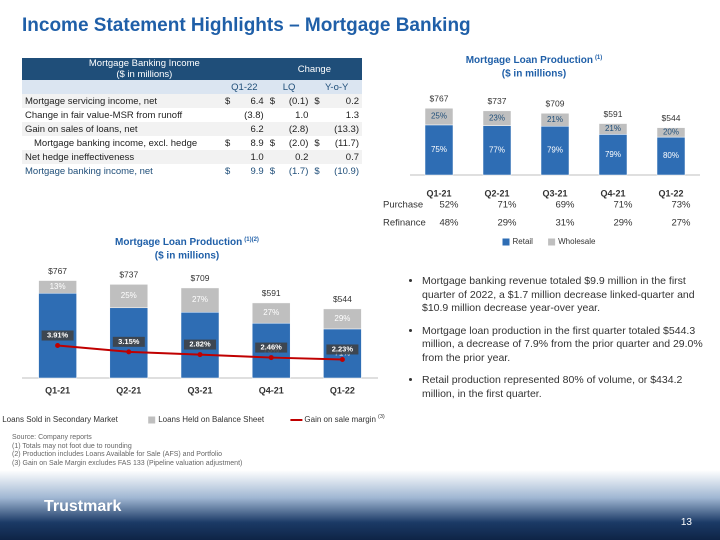  What do you see at coordinates (272, 347) in the screenshot?
I see `line-label: 2.46%` at bounding box center [272, 347].